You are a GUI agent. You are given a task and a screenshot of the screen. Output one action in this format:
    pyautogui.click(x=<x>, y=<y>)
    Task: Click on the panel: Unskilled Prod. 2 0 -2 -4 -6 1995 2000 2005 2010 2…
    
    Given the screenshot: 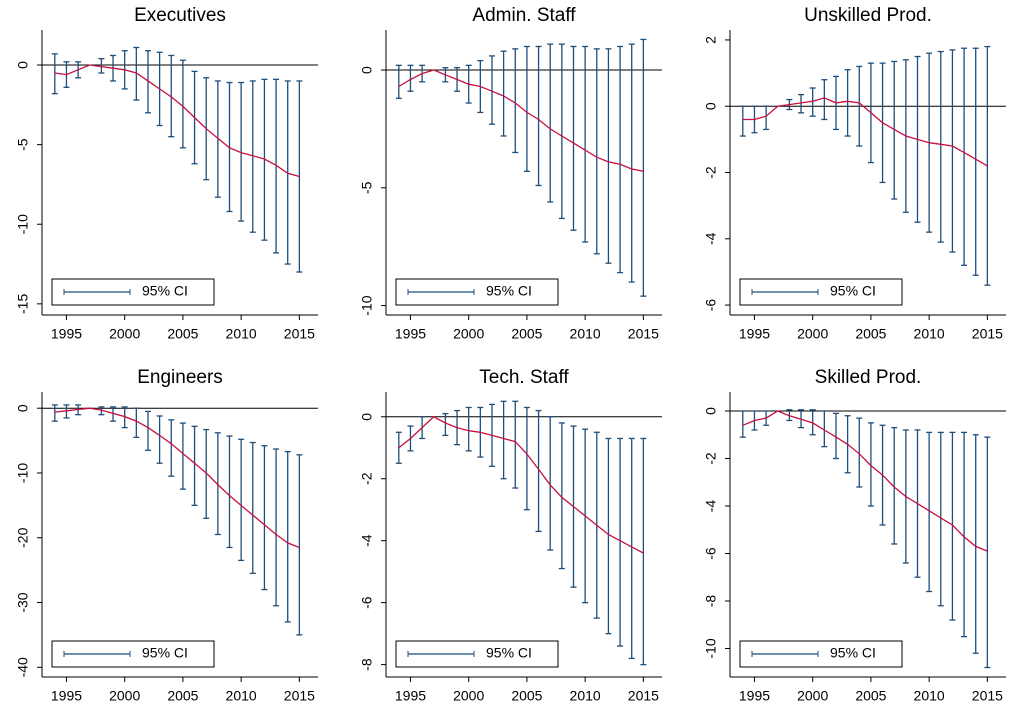 What is the action you would take?
    pyautogui.click(x=854, y=173)
    